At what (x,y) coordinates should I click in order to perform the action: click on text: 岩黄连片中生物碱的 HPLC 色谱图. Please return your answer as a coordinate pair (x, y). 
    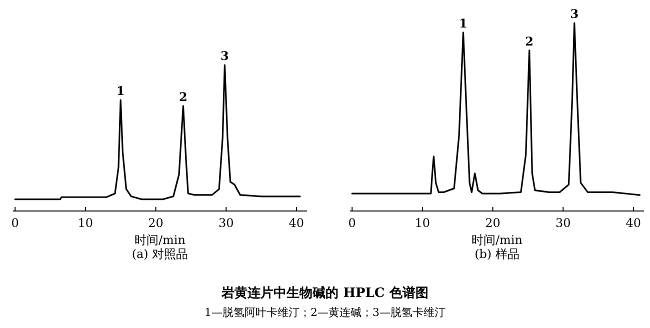
    Looking at the image, I should click on (324, 293).